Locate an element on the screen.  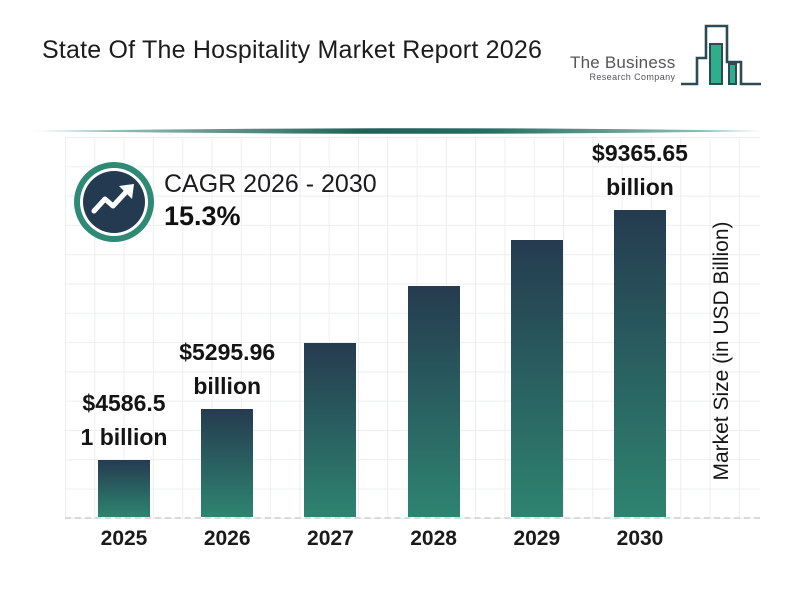
x-axis-label-2025: 2025 is located at coordinates (124, 538).